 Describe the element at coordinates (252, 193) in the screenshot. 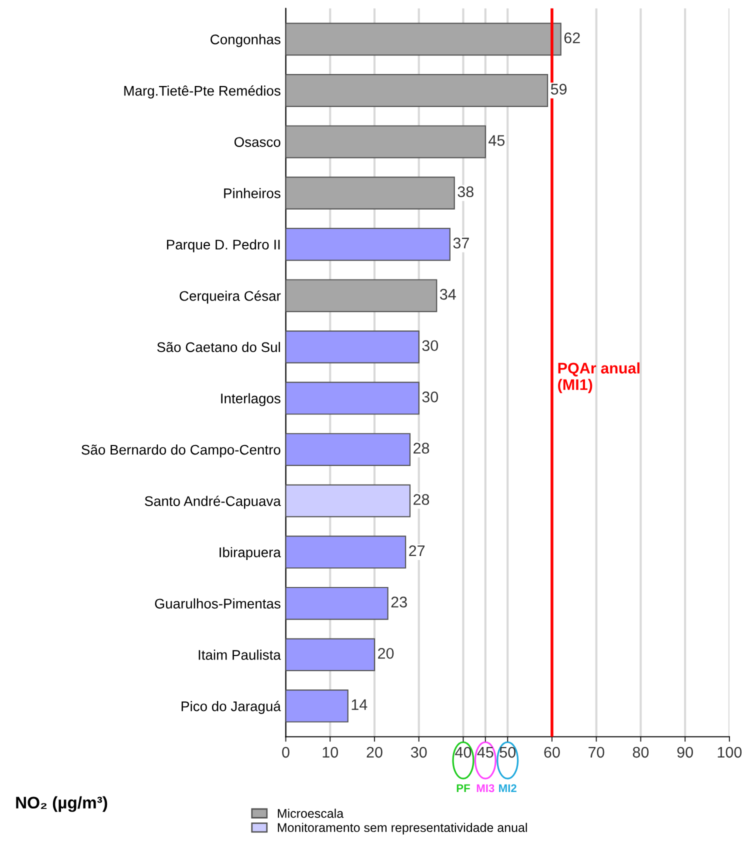

I see `y-tick-label: Pinheiros` at that location.